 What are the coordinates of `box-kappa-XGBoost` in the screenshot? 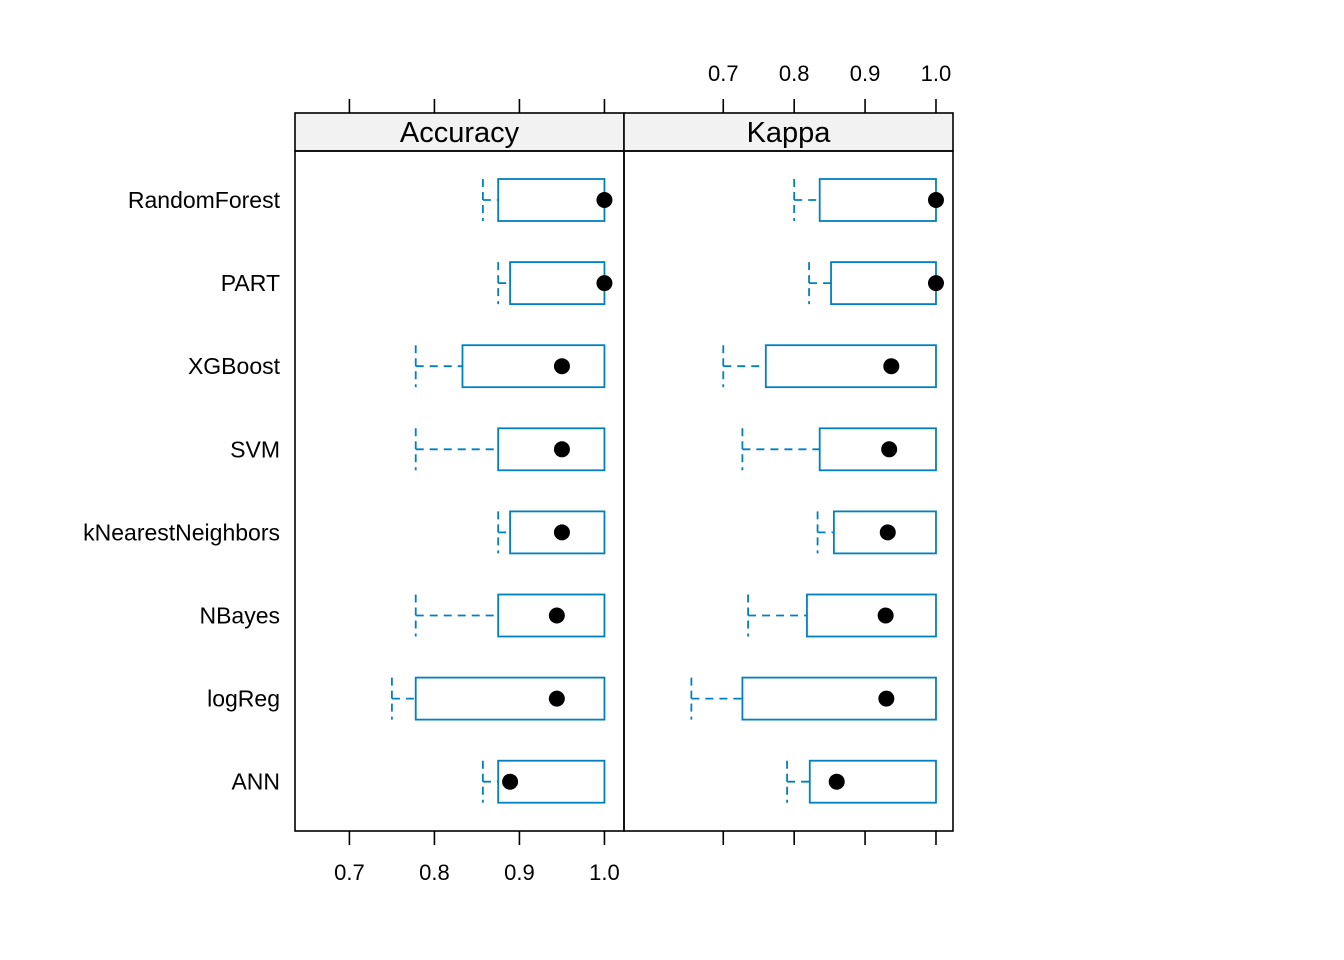 It's located at (829, 366).